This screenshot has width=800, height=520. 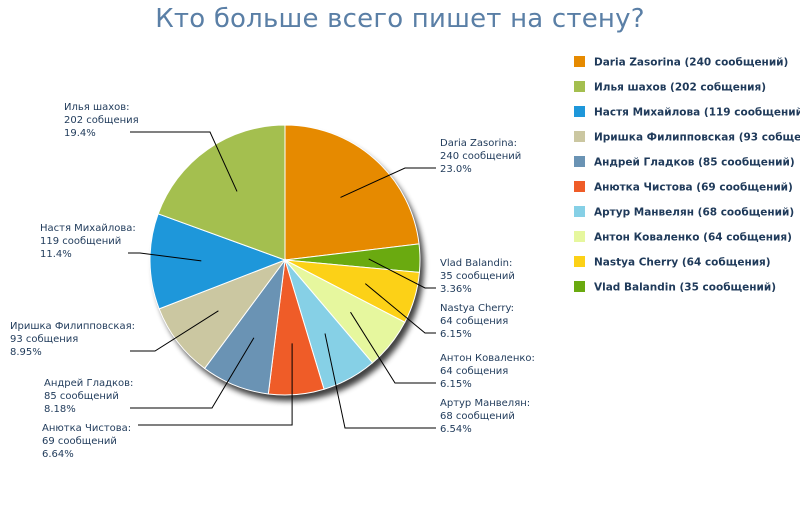 What do you see at coordinates (88, 383) in the screenshot?
I see `slice-label-name-6: Андрей Гладков:` at bounding box center [88, 383].